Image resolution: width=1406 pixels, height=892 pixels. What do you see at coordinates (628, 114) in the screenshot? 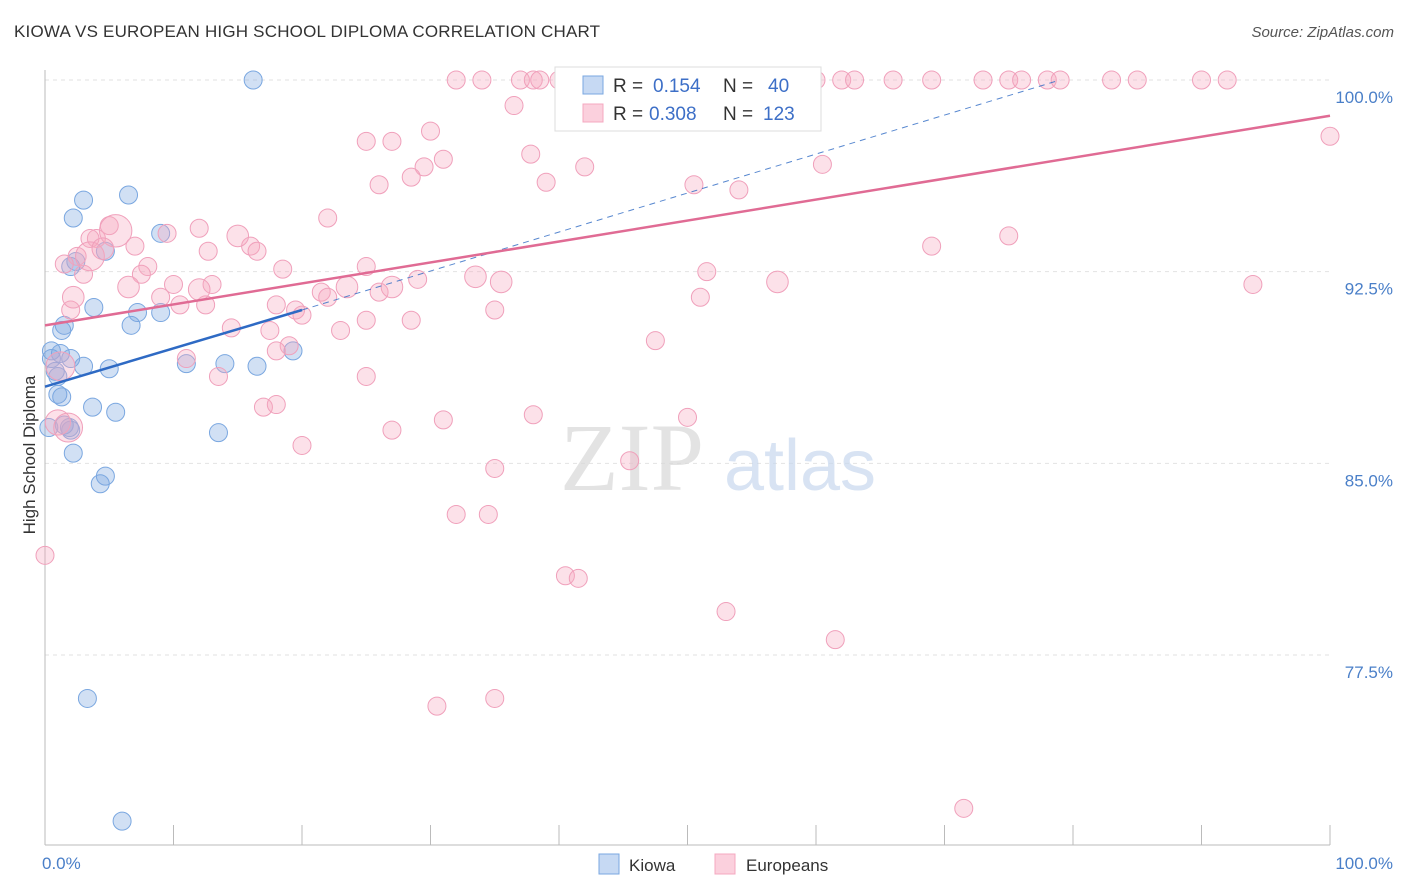
I see `stats-r-label-europeans: R =` at bounding box center [628, 114].